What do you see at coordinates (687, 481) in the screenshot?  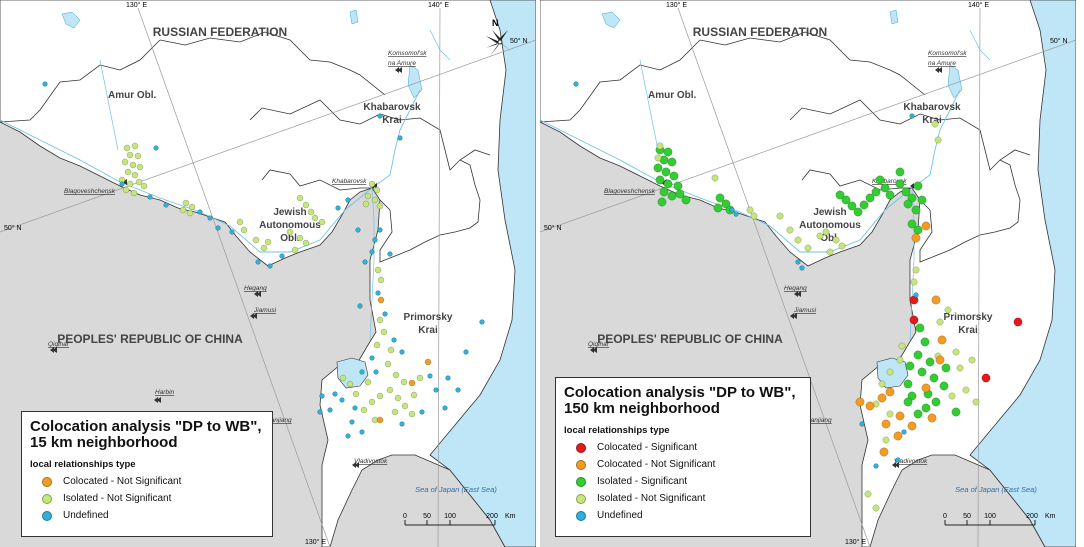 I see `legend-item: Isolated - Significant` at bounding box center [687, 481].